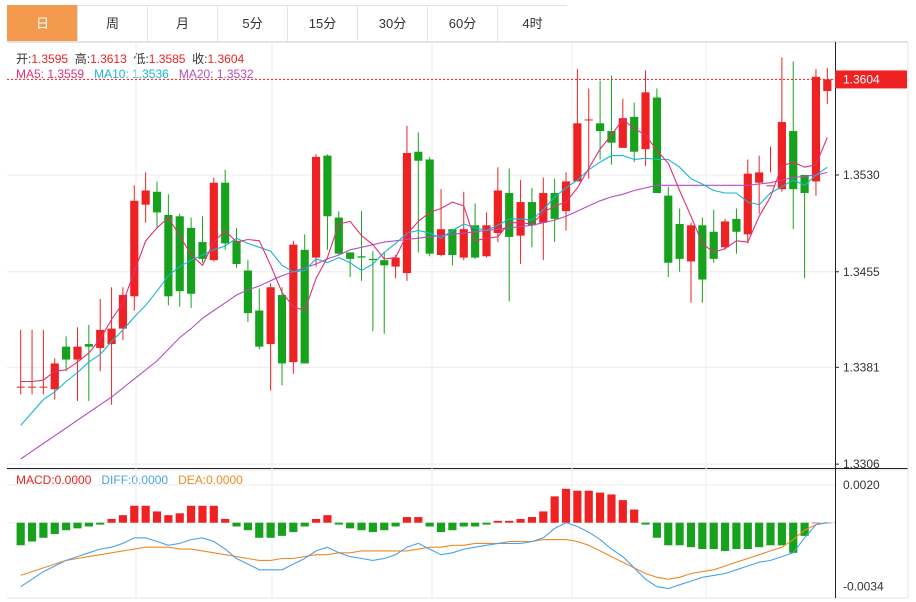 The width and height of the screenshot is (916, 602). What do you see at coordinates (424, 551) in the screenshot?
I see `dea-line` at bounding box center [424, 551].